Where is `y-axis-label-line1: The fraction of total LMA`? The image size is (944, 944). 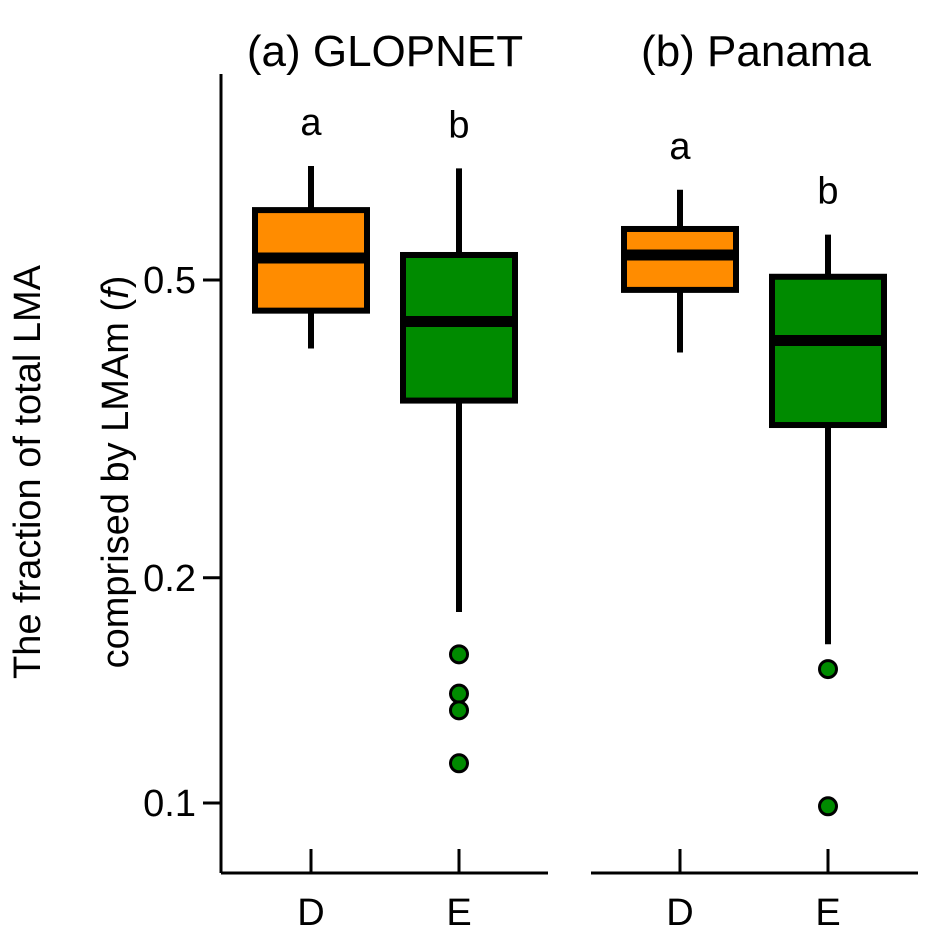 y-axis-label-line1: The fraction of total LMA is located at coordinates (28, 471).